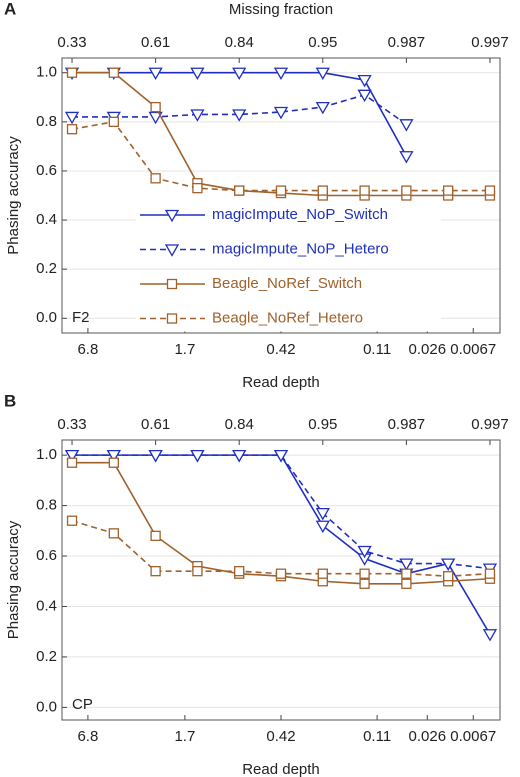 The height and width of the screenshot is (777, 520). Describe the element at coordinates (10, 9) in the screenshot. I see `panel-label: A` at that location.